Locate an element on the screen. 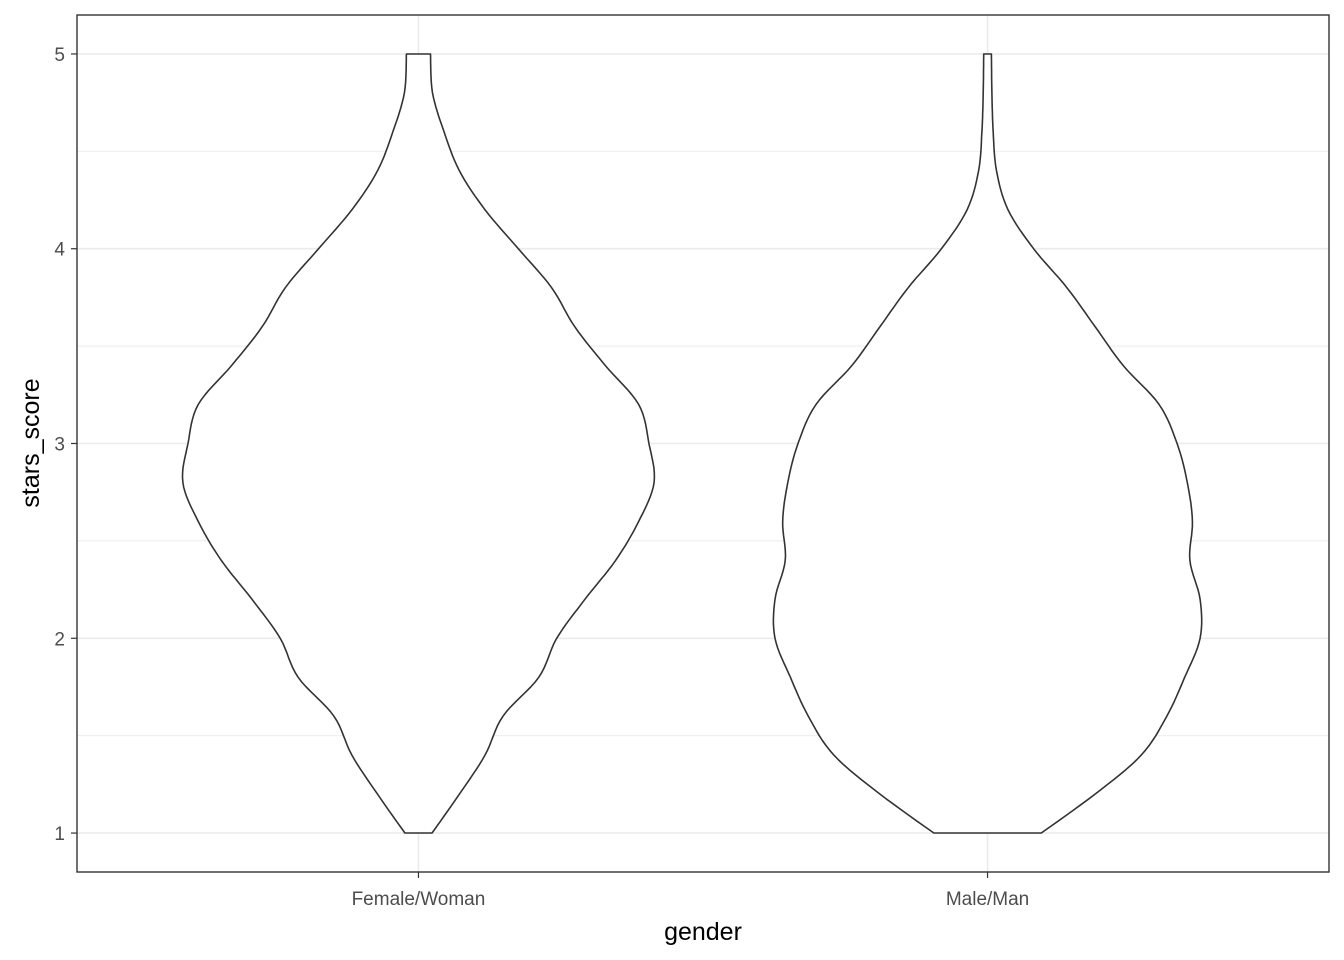  x-axis: Female/Woman Male/Man is located at coordinates (690, 891).